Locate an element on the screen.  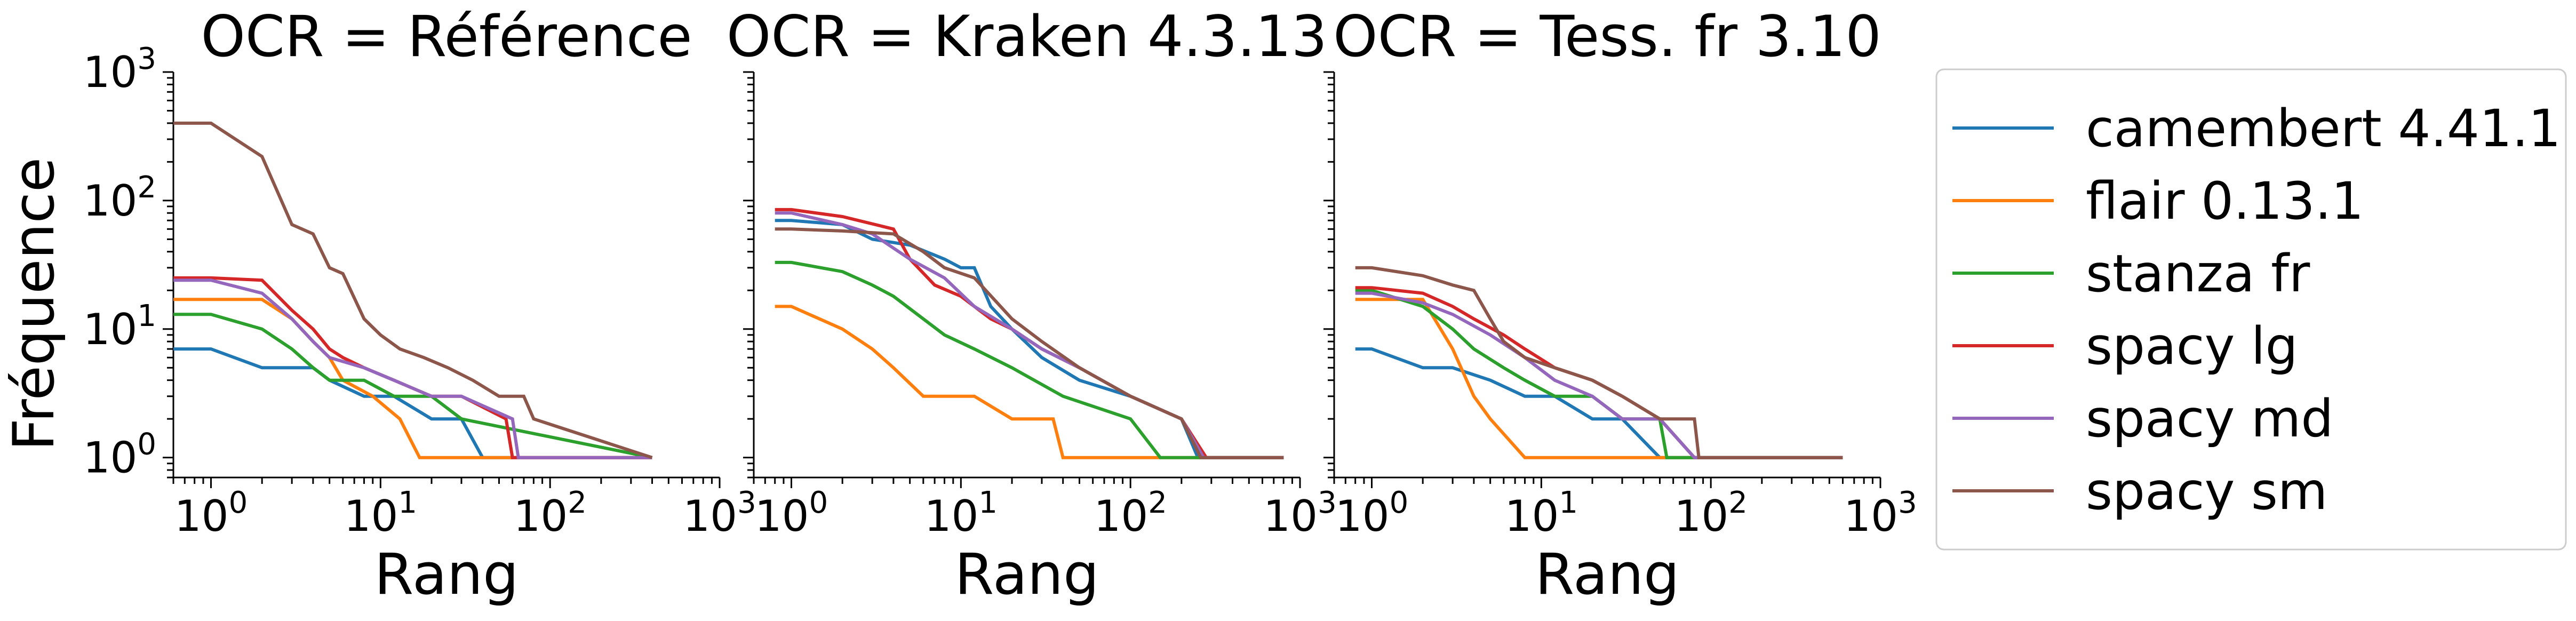
panel-reference-xlabel: Rang is located at coordinates (446, 574).